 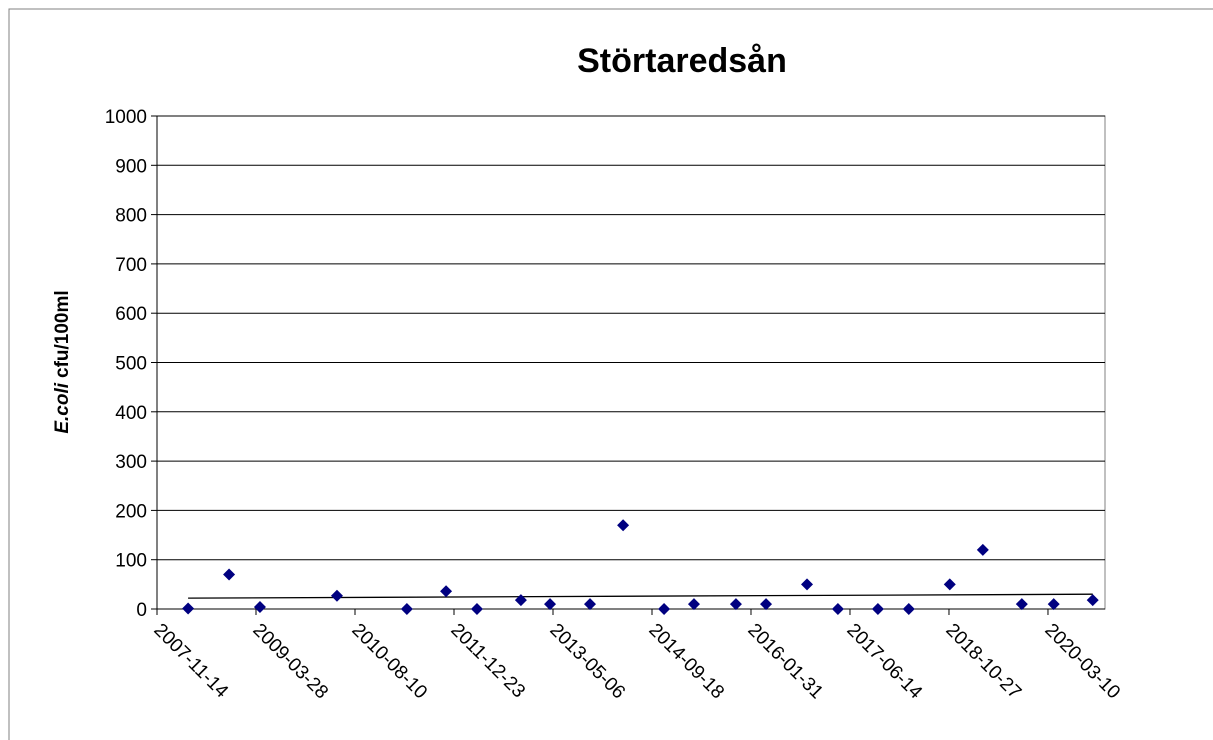 What do you see at coordinates (682, 61) in the screenshot?
I see `chart-title: Störtaredsån` at bounding box center [682, 61].